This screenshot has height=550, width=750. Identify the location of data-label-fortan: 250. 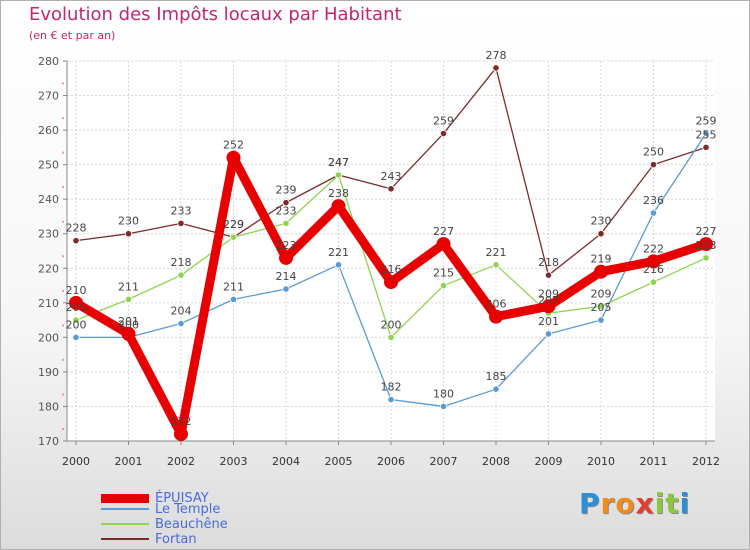
(653, 152).